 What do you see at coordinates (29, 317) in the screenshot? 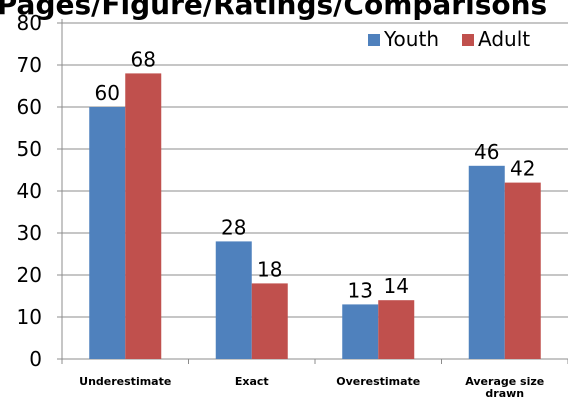
I see `y-tick-label: 10` at bounding box center [29, 317].